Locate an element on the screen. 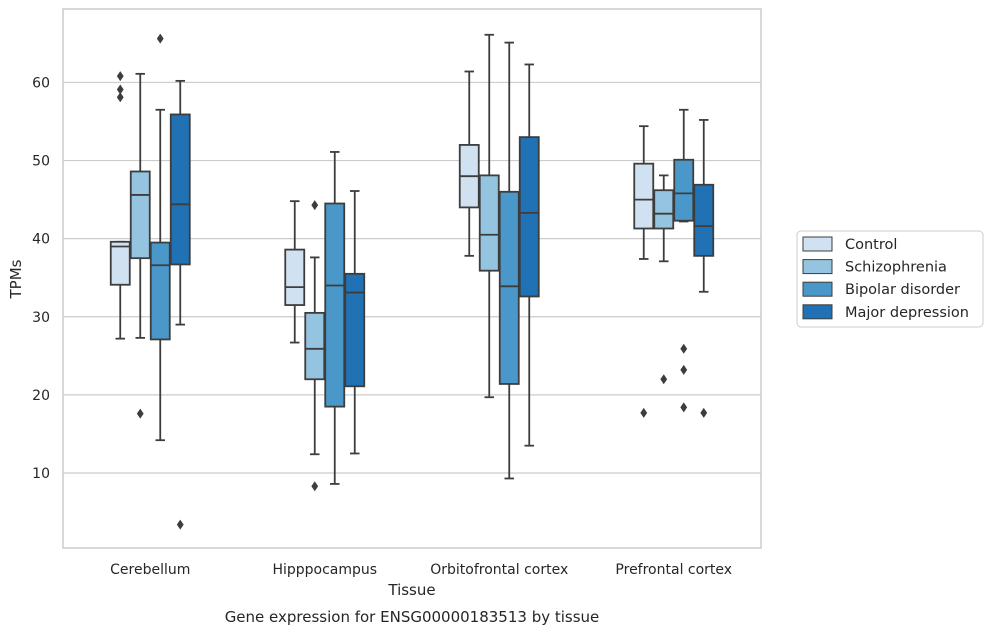 The image size is (993, 634). x-axis-title: Tissue is located at coordinates (411, 590).